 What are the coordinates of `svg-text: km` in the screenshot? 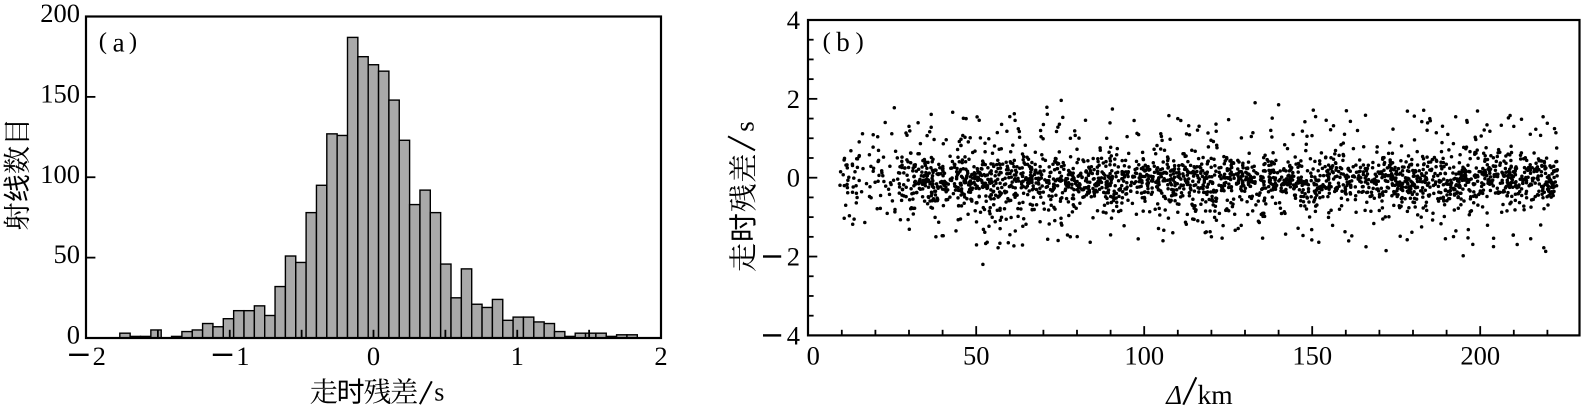 It's located at (1215, 394).